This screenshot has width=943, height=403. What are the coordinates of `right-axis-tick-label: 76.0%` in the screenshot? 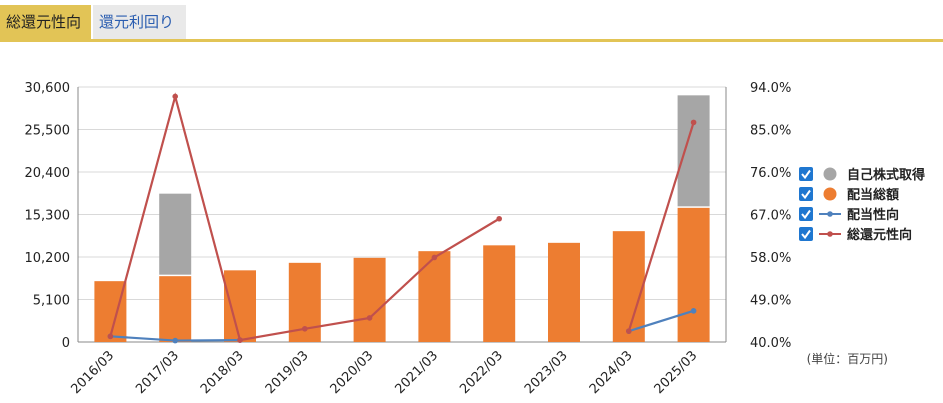 It's located at (770, 173).